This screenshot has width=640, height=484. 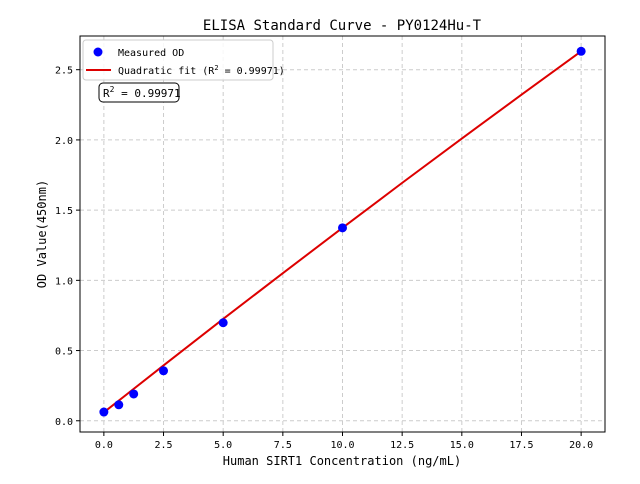 I want to click on y-tick-label: 2.0, so click(x=64, y=141).